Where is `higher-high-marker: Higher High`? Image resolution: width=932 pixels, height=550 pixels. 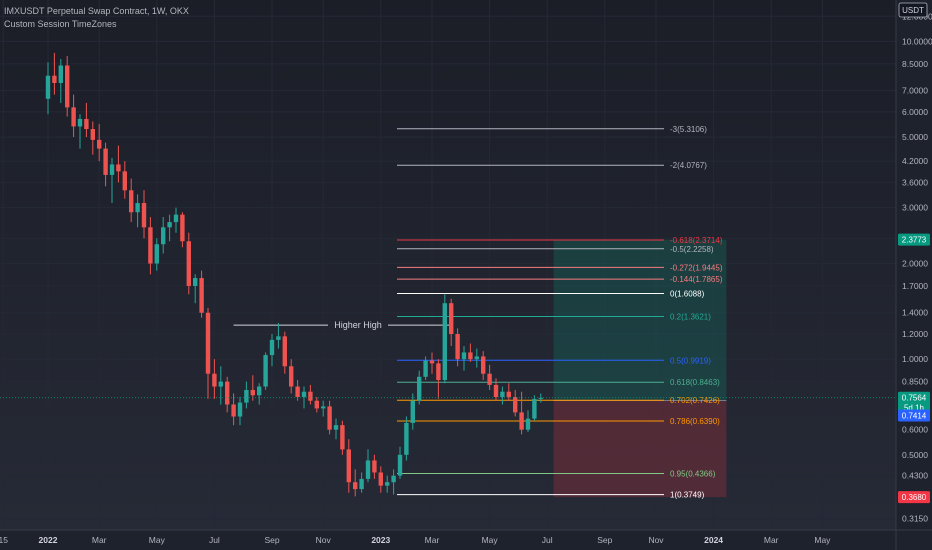
higher-high-marker: Higher High is located at coordinates (342, 325).